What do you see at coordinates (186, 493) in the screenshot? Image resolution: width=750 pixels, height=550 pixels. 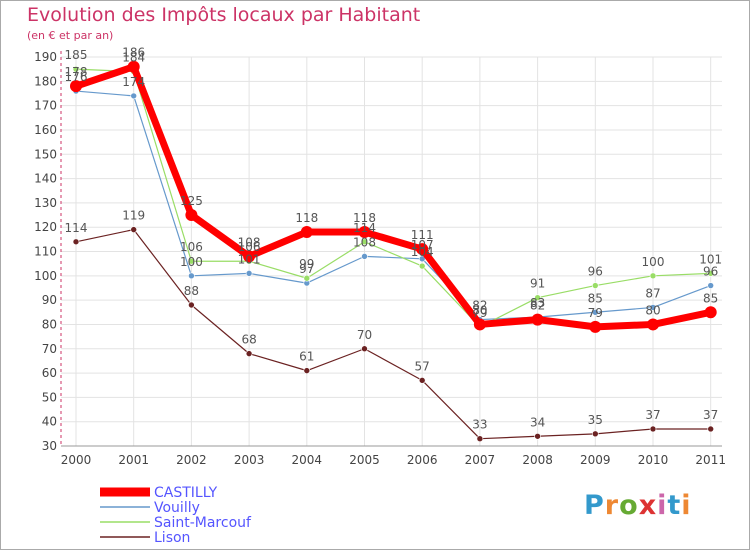 I see `legend-label: CASTILLY` at bounding box center [186, 493].